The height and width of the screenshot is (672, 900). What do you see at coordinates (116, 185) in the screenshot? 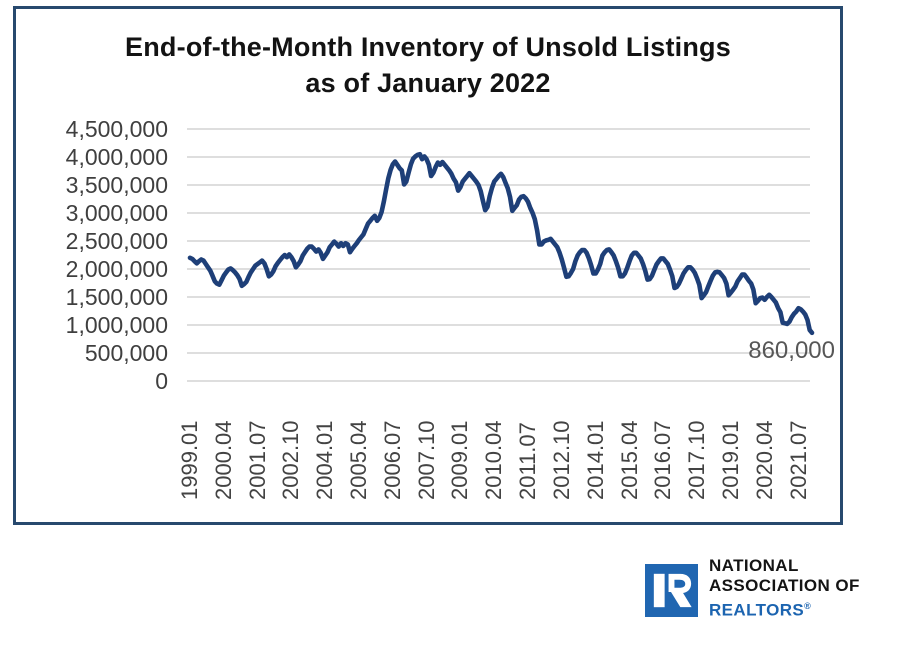
I see `y-axis-label: 3,500,000` at bounding box center [116, 185].